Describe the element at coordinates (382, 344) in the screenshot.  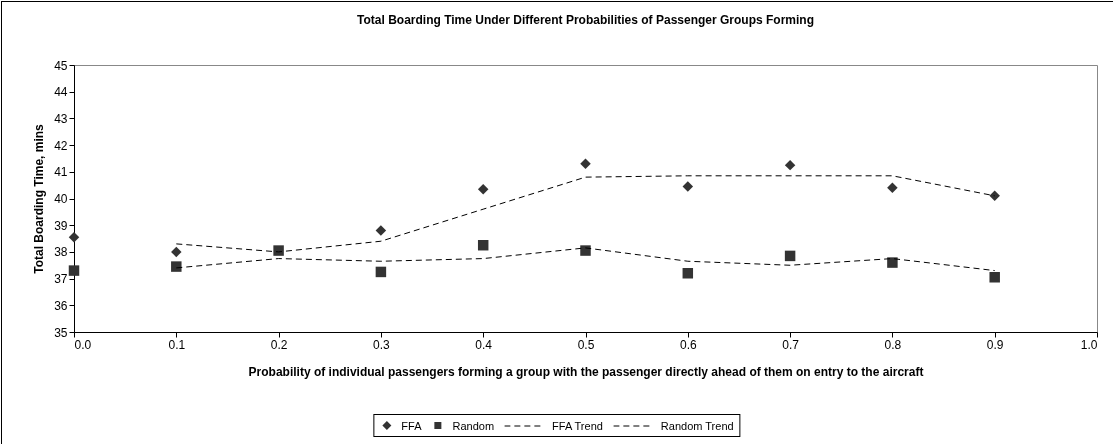
I see `x-tick-label: 0.3` at that location.